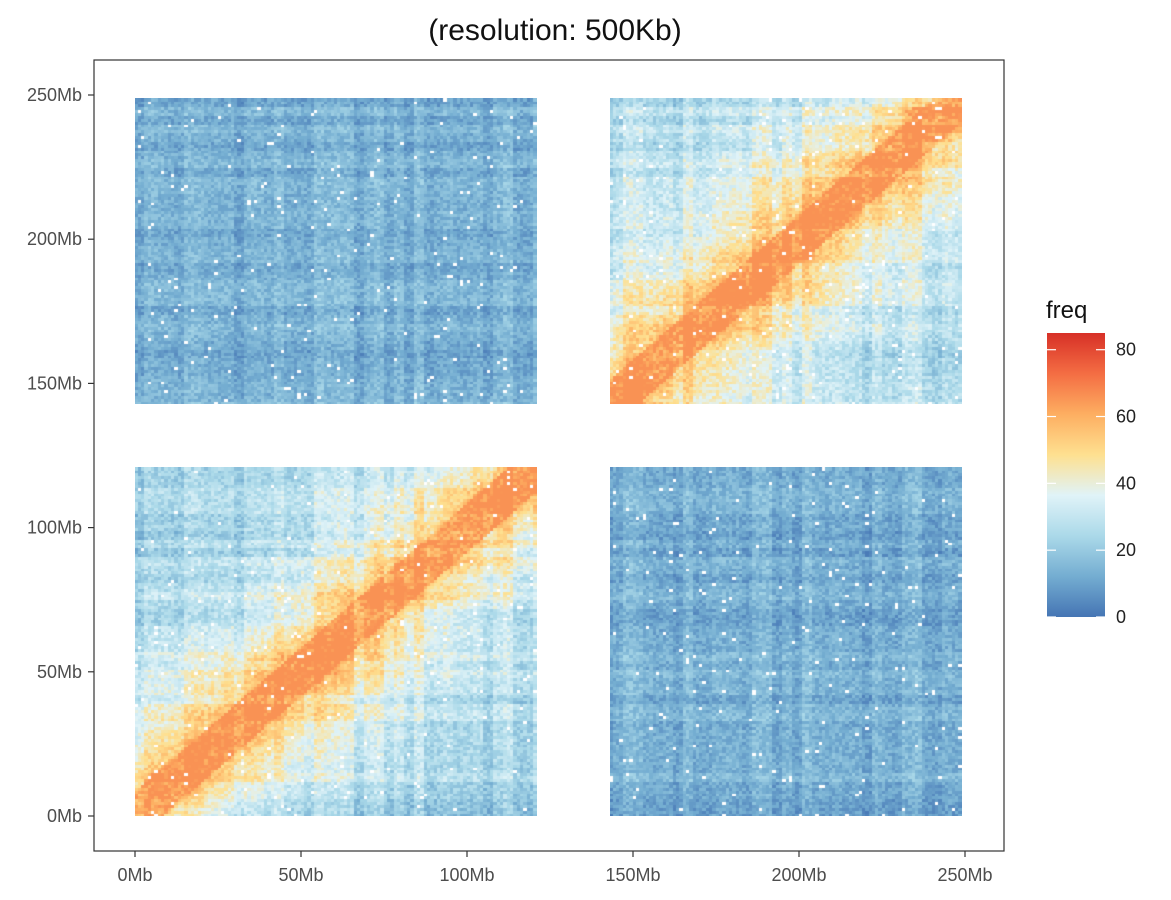  I want to click on x-tick-label: 50Mb, so click(300, 875).